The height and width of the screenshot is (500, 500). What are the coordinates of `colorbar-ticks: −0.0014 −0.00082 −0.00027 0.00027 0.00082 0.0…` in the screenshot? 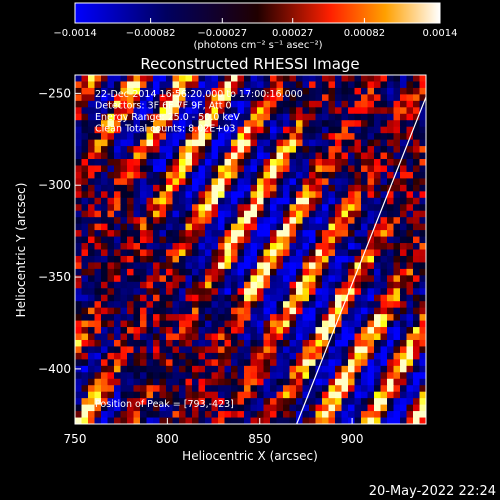 It's located at (255, 28).